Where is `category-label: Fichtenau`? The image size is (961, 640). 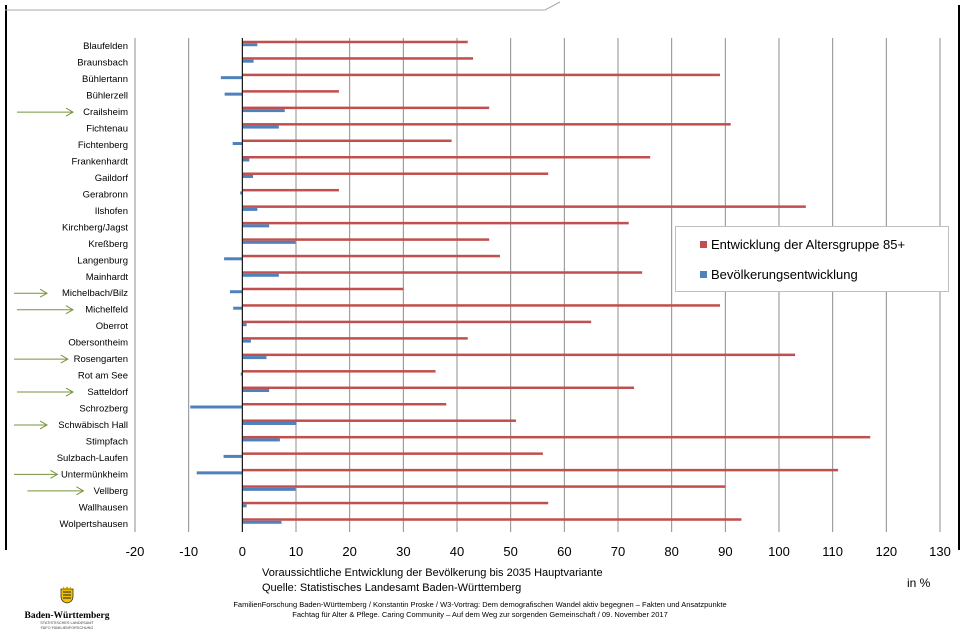
category-label: Fichtenau is located at coordinates (107, 129).